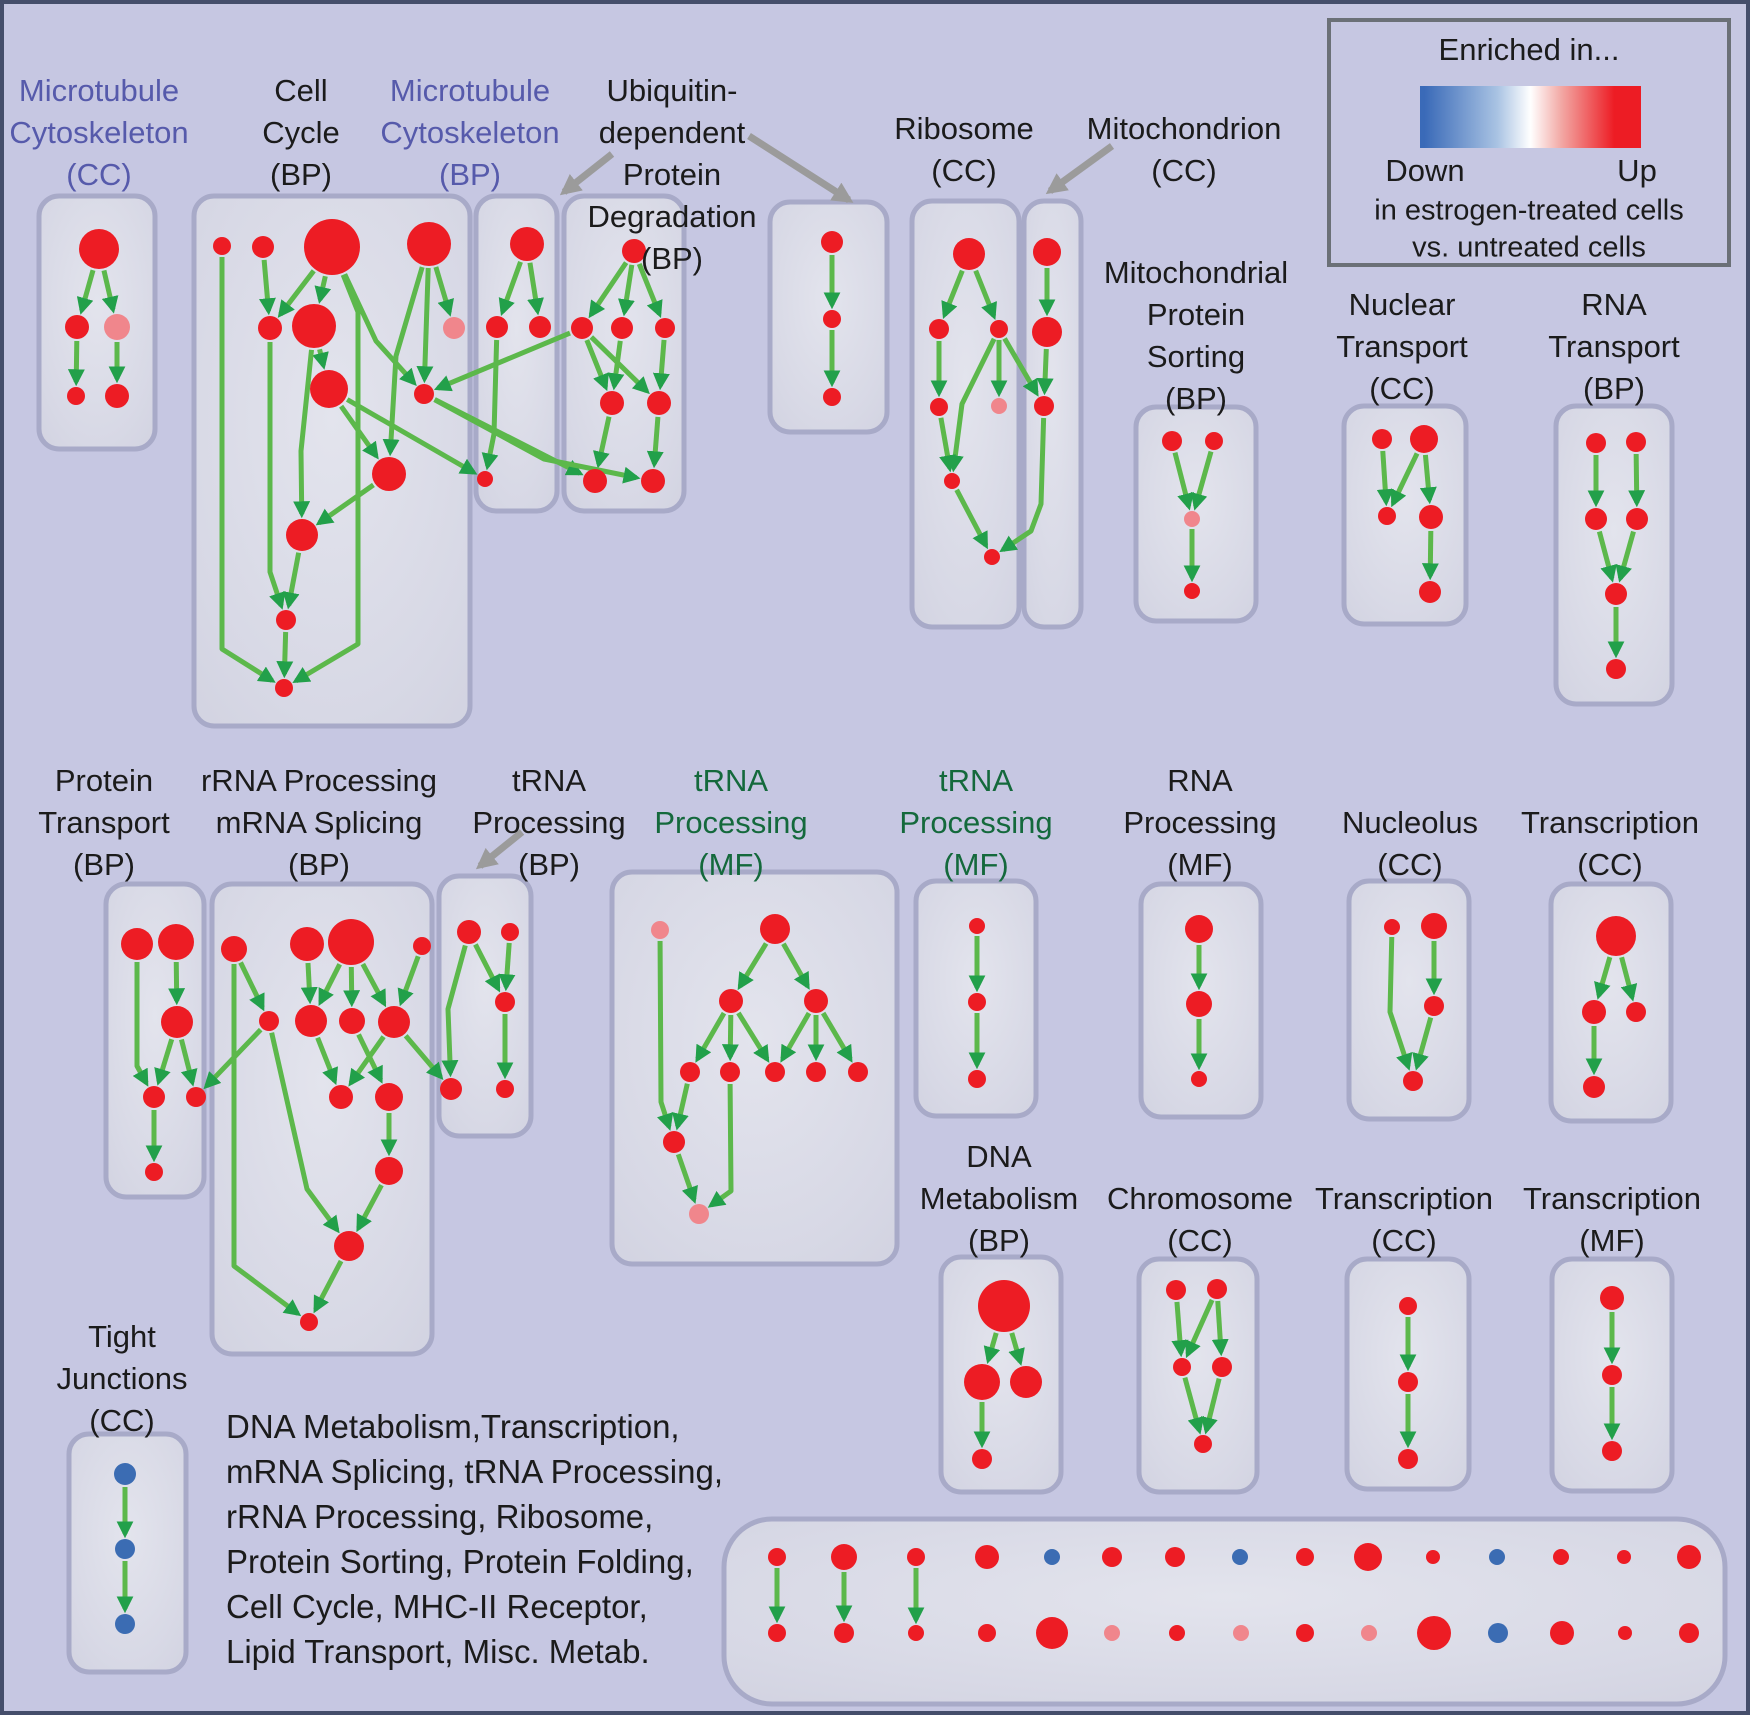 Image resolution: width=1750 pixels, height=1715 pixels. I want to click on cluster-label-line: Processing, so click(1199, 822).